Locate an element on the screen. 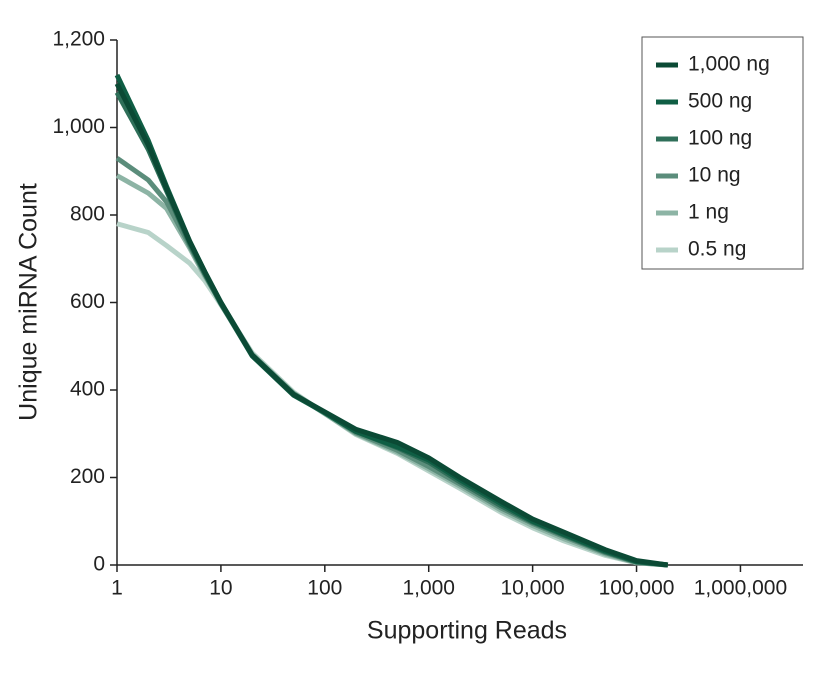 This screenshot has width=825, height=675. y-axis-label: Unique miRNA Count is located at coordinates (29, 302).